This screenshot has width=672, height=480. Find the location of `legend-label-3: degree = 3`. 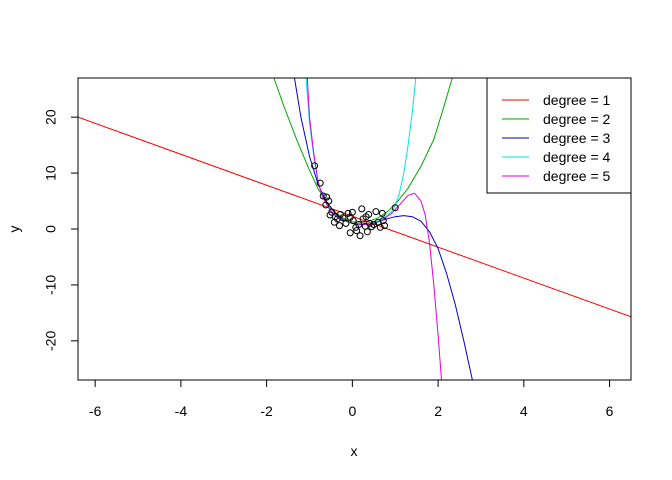

legend-label-3: degree = 3 is located at coordinates (577, 138).